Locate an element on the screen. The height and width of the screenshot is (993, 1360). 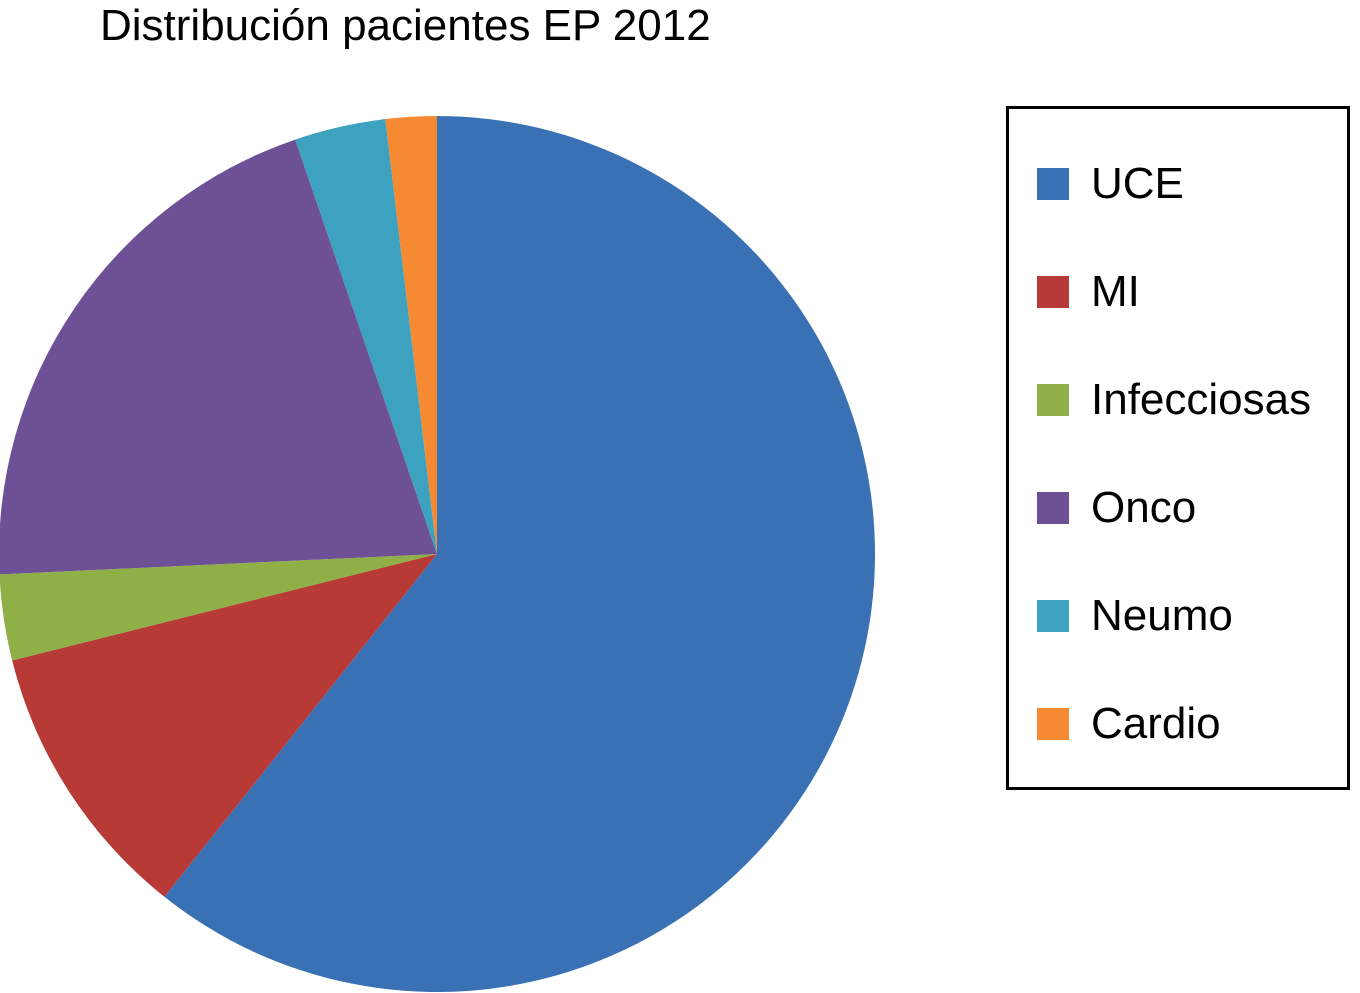
pie-slice-onco is located at coordinates (218, 357).